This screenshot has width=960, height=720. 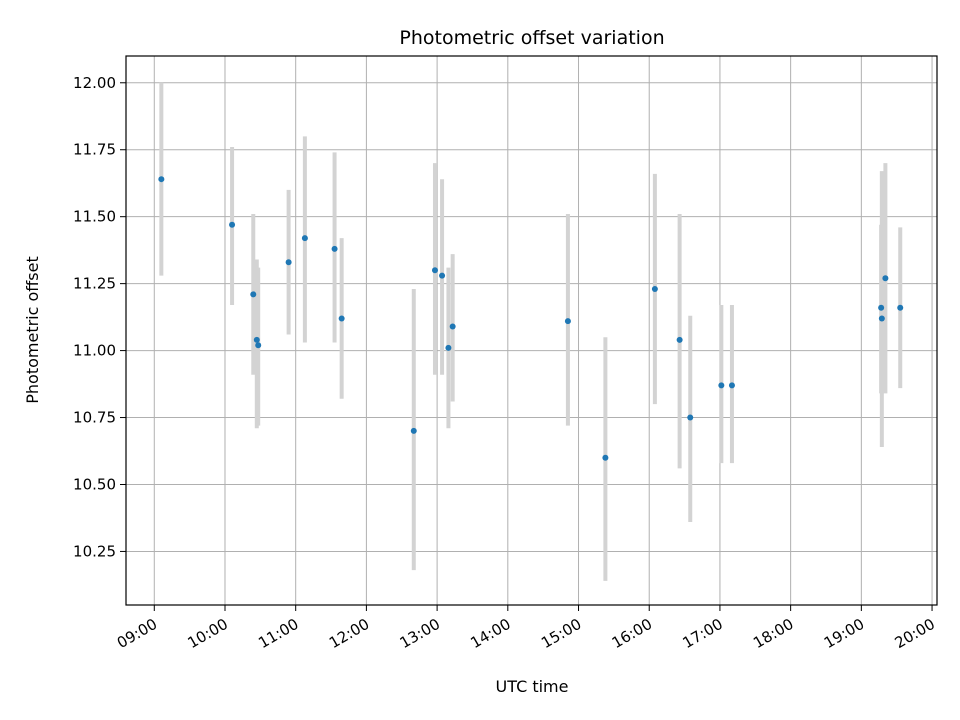 I want to click on x-tick-label: 19:00, so click(x=844, y=633).